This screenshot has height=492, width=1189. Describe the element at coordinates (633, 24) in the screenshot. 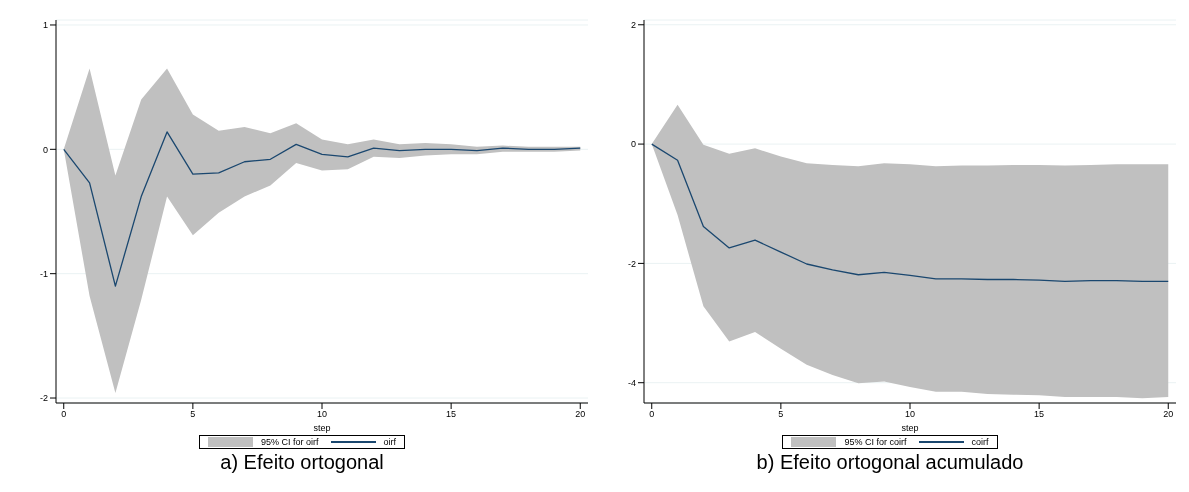

I see `y-tick-label: 2` at that location.